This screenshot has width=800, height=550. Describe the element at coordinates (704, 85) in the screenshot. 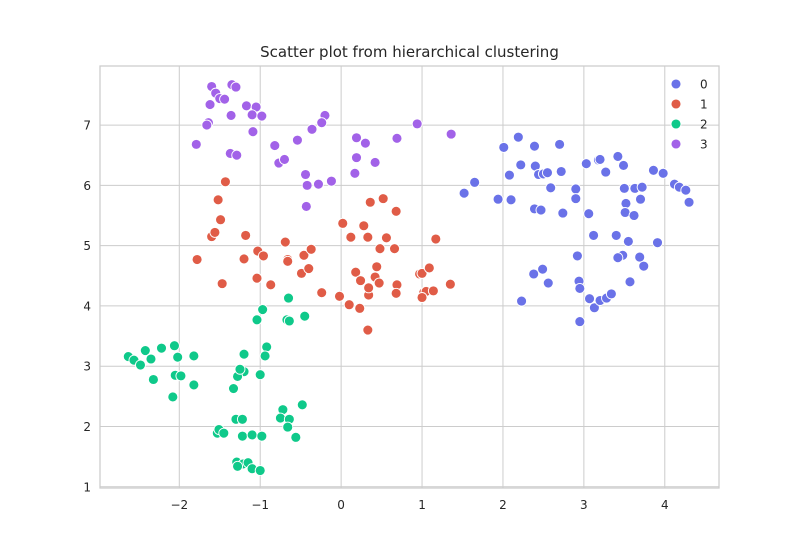

I see `legend-label-0: 0` at that location.